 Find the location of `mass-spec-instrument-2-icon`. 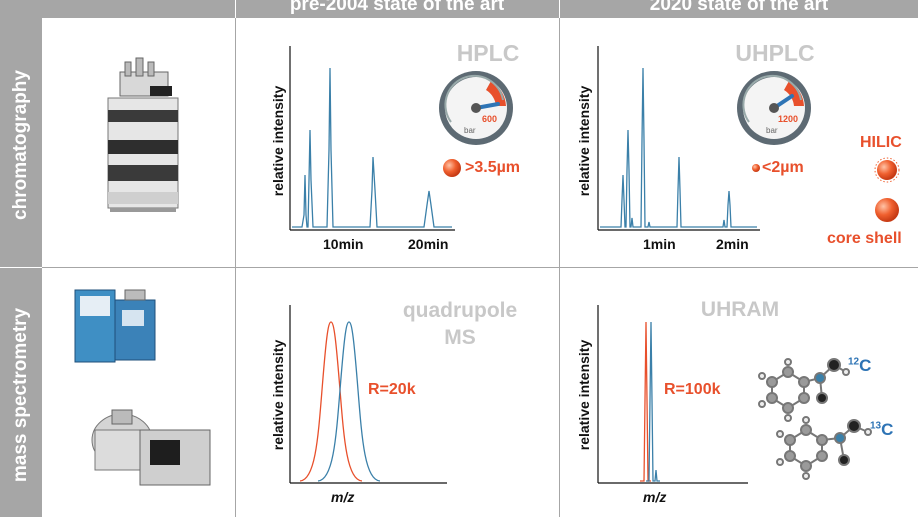

mass-spec-instrument-2-icon is located at coordinates (151, 447).